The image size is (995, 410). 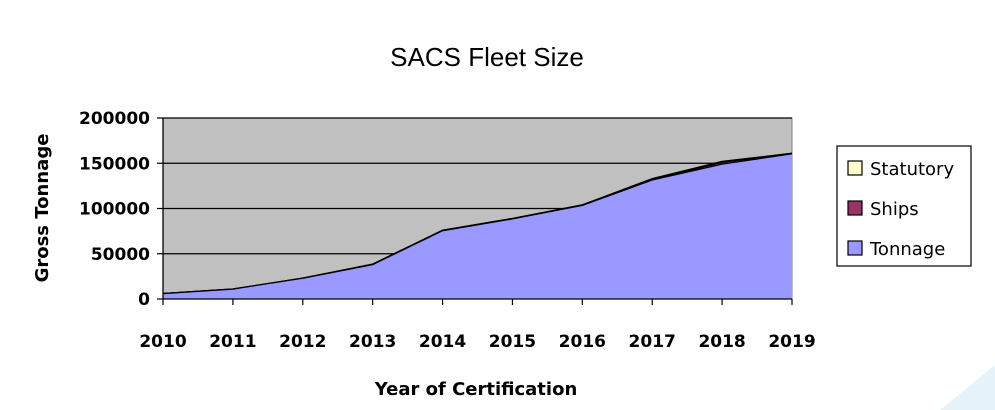 What do you see at coordinates (476, 389) in the screenshot?
I see `x-axis-title: Year of Certification` at bounding box center [476, 389].